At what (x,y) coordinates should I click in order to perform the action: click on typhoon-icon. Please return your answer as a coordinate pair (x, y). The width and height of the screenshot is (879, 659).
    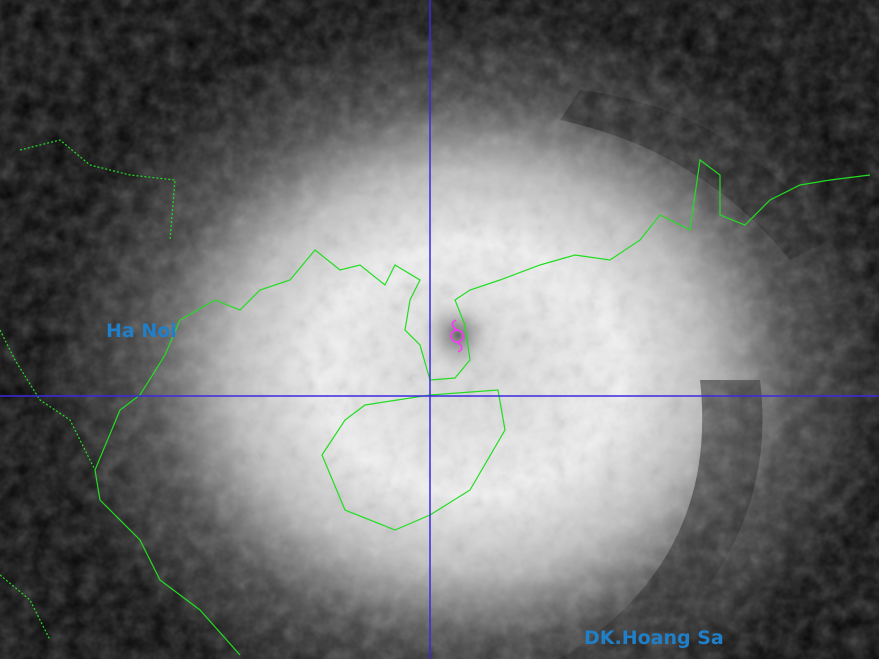
    Looking at the image, I should click on (457, 336).